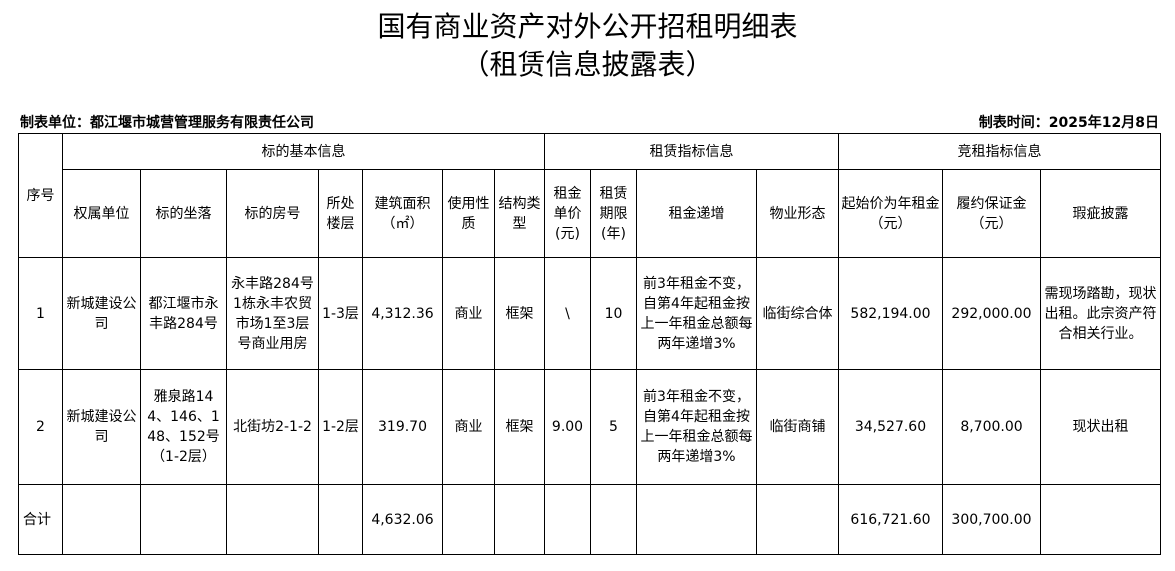 Image resolution: width=1175 pixels, height=571 pixels. What do you see at coordinates (402, 213) in the screenshot?
I see `column-header: 建筑面积（㎡）` at bounding box center [402, 213].